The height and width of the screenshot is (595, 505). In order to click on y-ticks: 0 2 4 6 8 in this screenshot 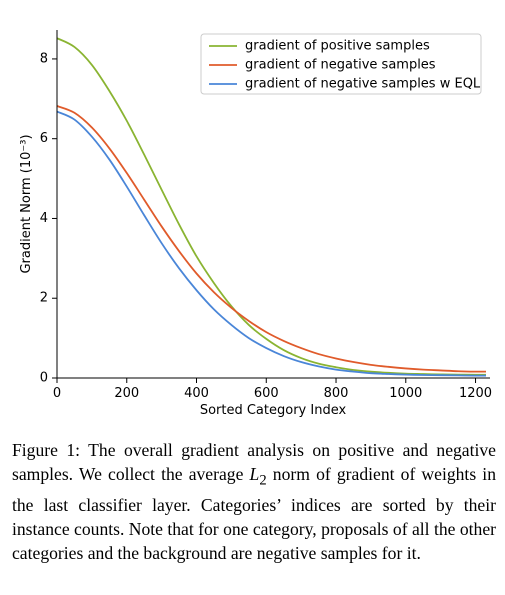, I will do `click(48, 218)`.